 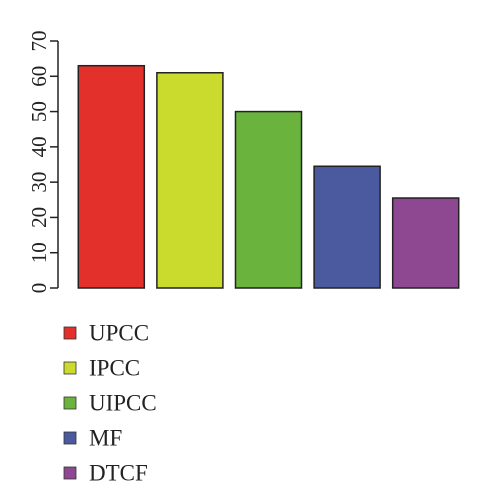 What do you see at coordinates (70, 473) in the screenshot?
I see `legend-swatch-dtcf` at bounding box center [70, 473].